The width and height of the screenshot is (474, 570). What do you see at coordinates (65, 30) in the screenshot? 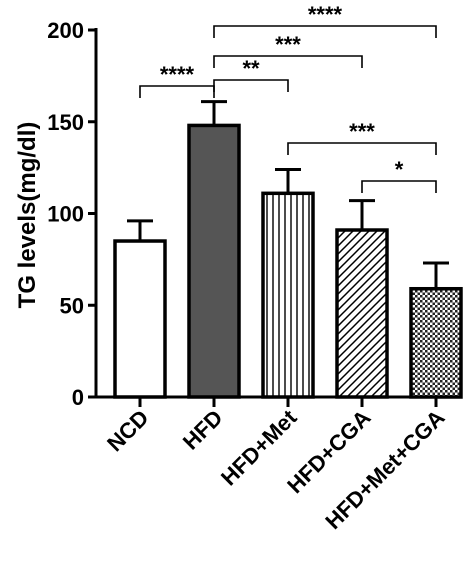
I see `y-tick-label: 200` at bounding box center [65, 30].